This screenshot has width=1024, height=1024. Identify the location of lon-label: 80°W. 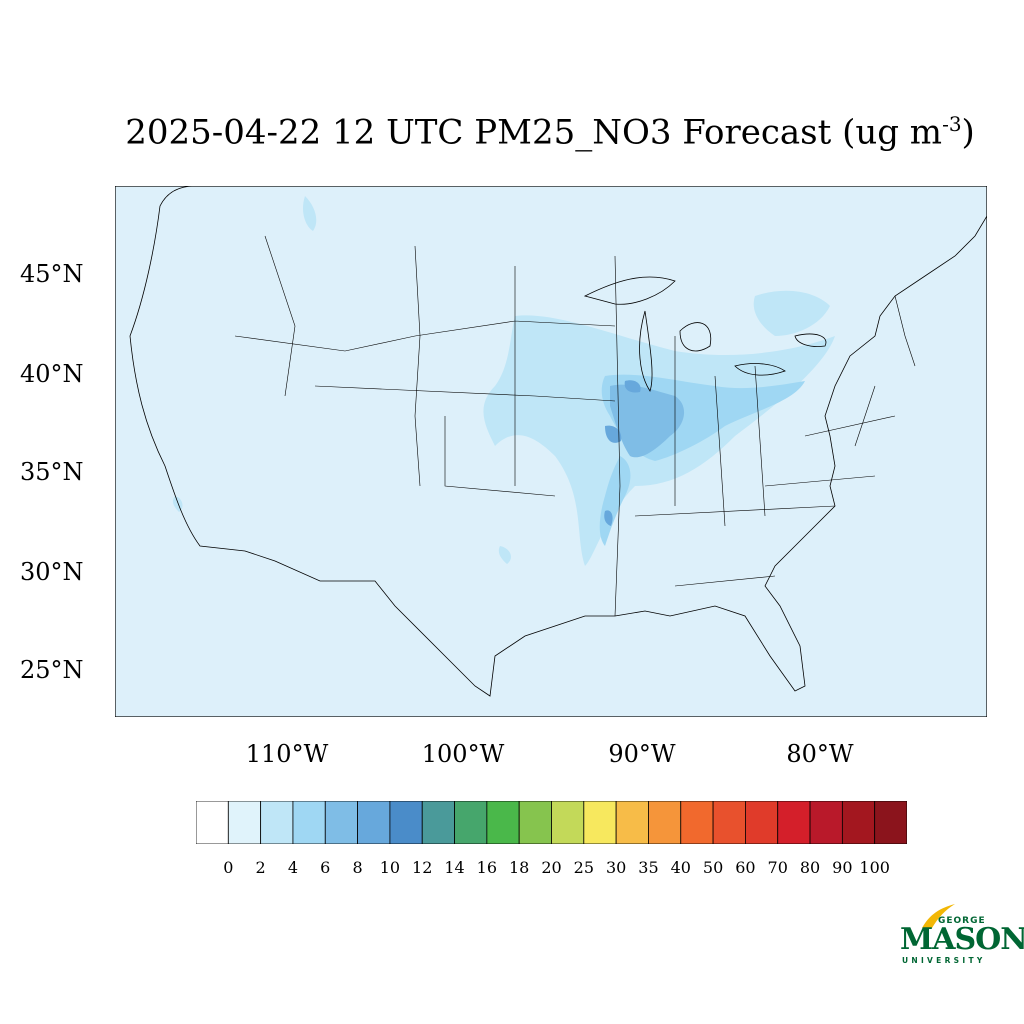
(820, 754).